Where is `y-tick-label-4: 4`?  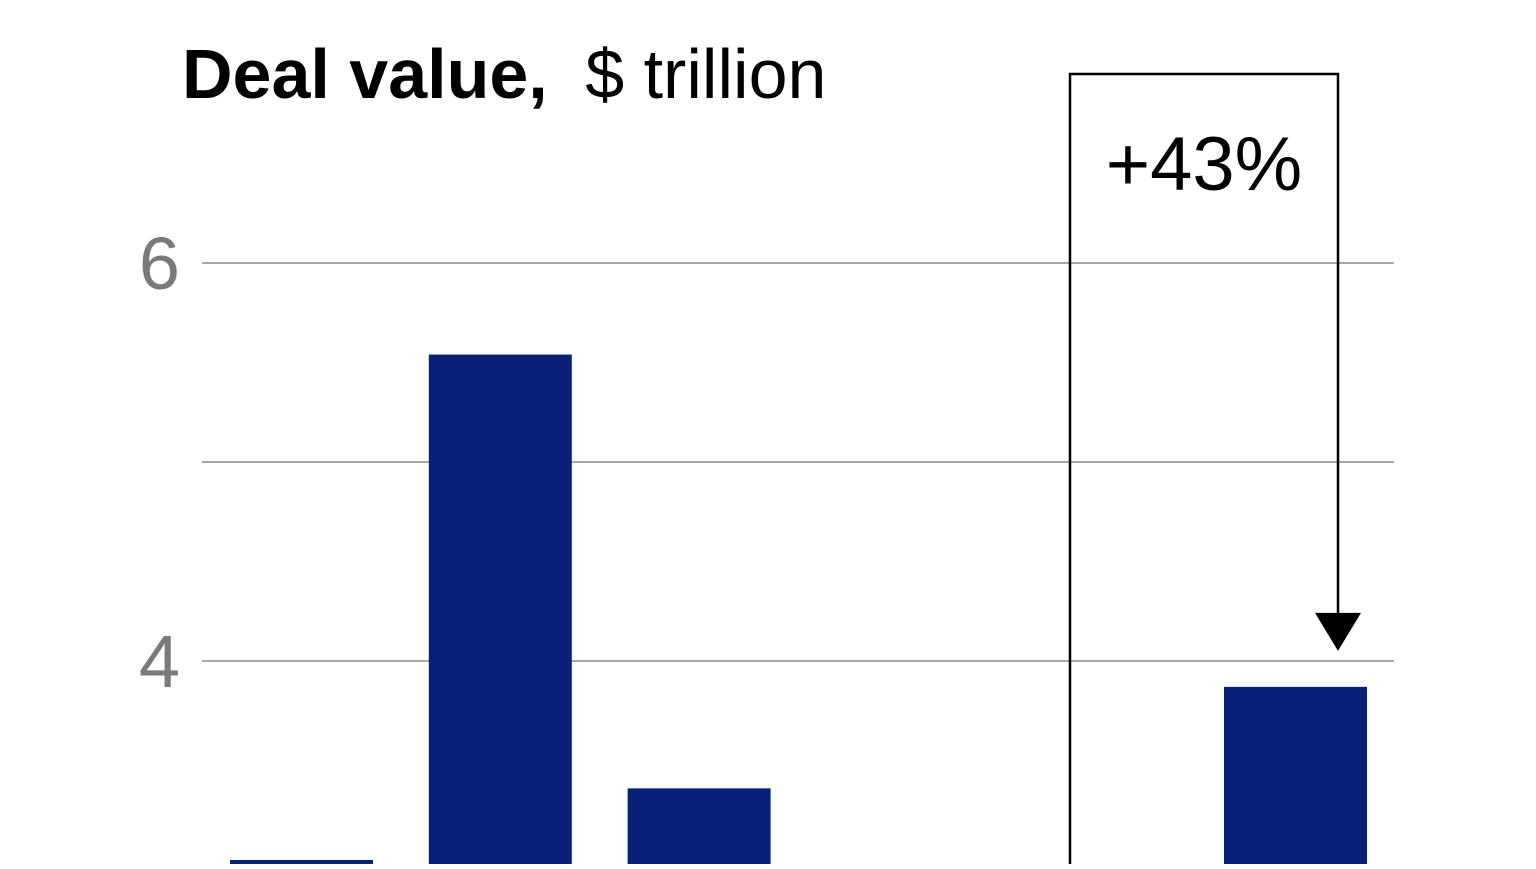 y-tick-label-4: 4 is located at coordinates (159, 661).